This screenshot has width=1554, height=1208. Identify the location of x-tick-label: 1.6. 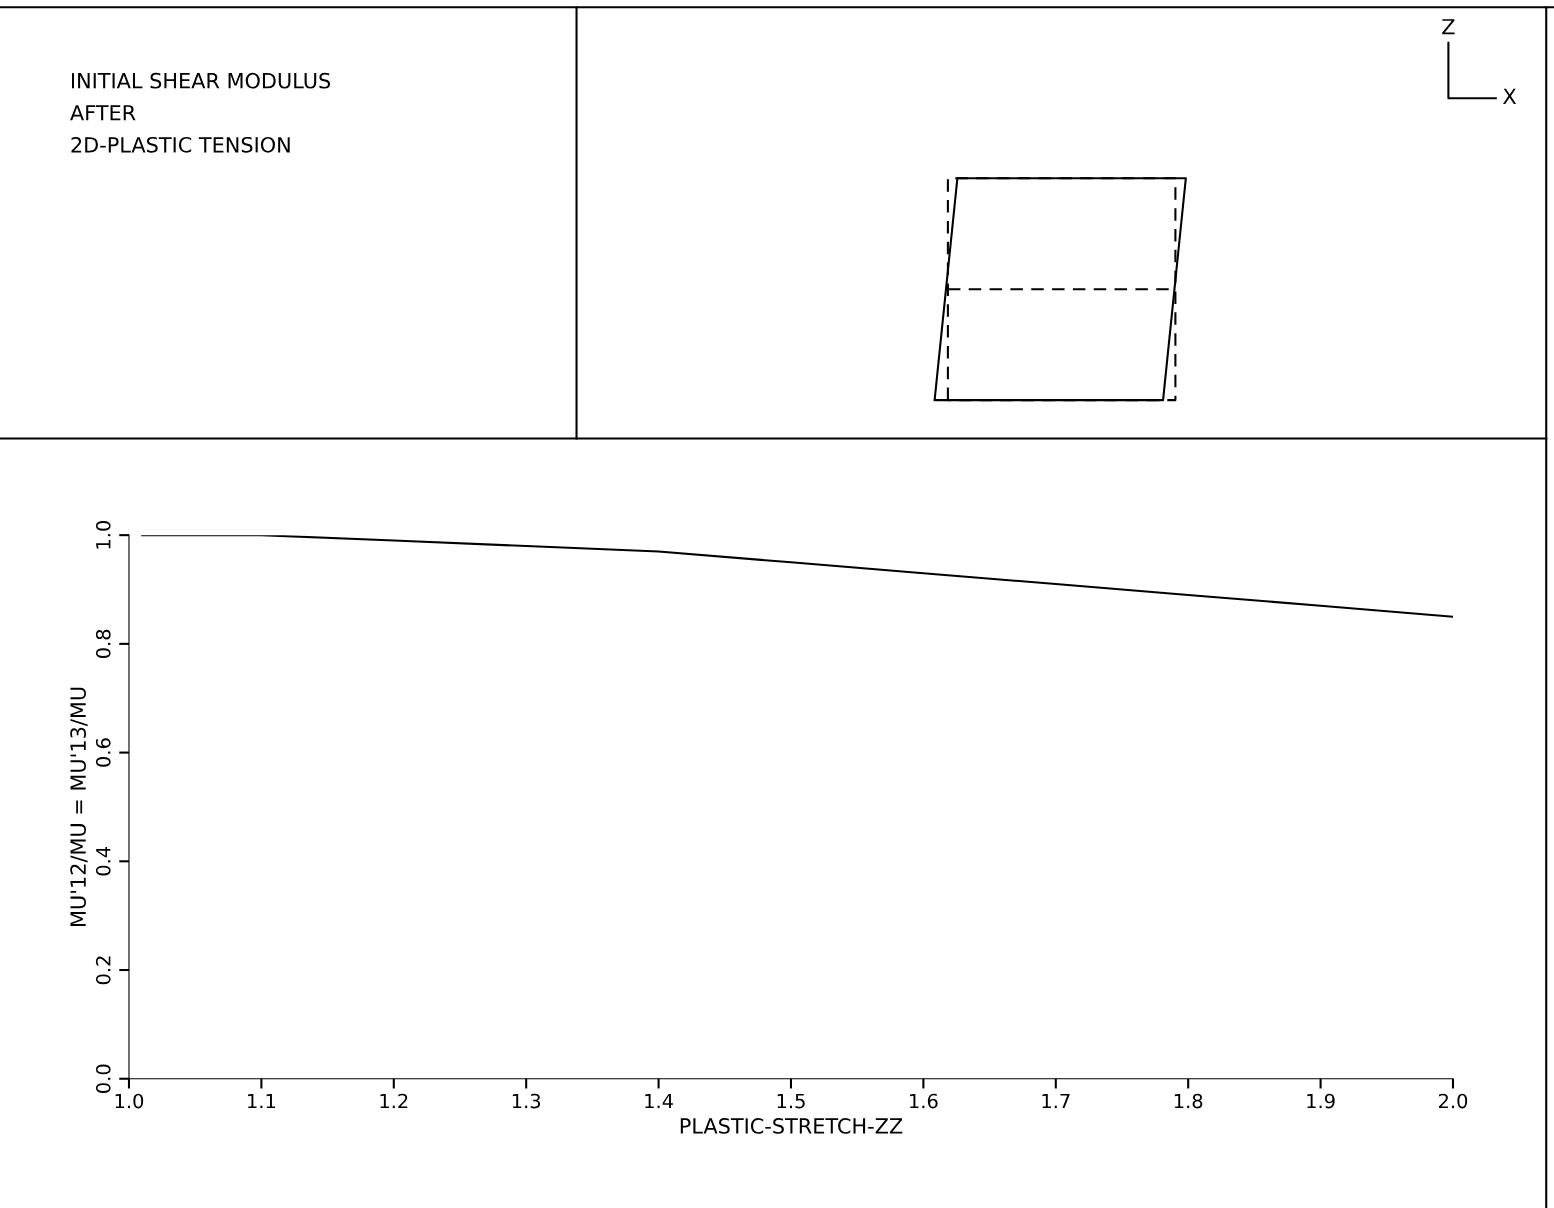
(924, 1101).